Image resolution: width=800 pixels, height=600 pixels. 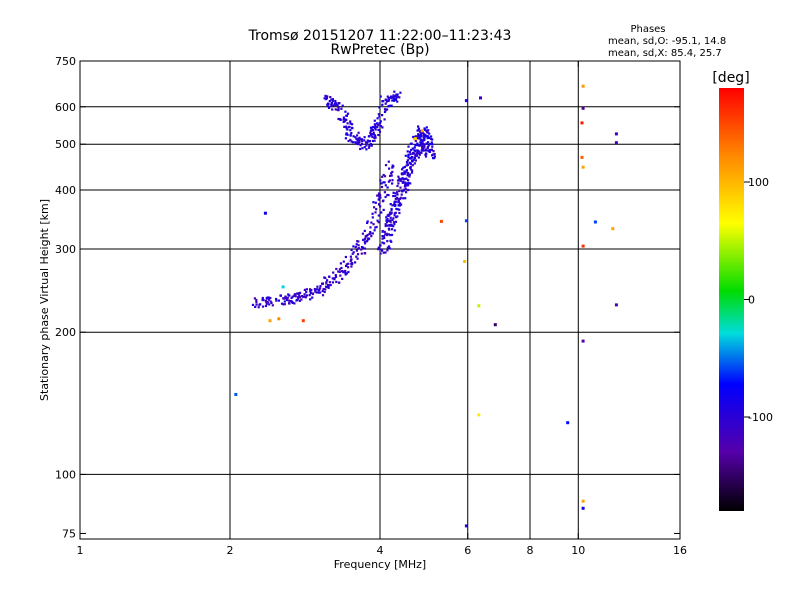 I want to click on x-axis-label: Frequency [MHz], so click(x=380, y=564).